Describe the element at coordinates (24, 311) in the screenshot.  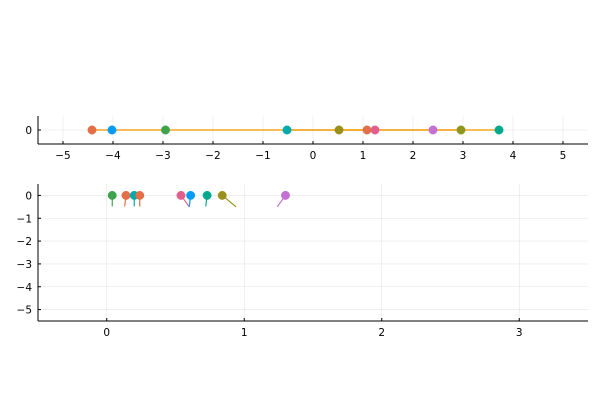
I see `y-tick-label: −5` at that location.